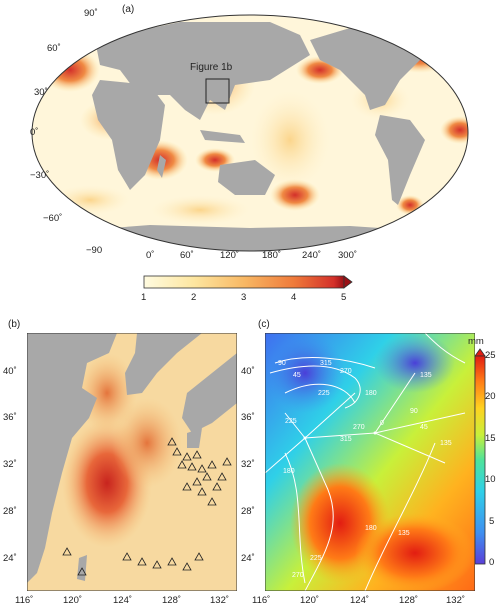 This screenshot has width=500, height=611. What do you see at coordinates (248, 282) in the screenshot?
I see `colorbar-a` at bounding box center [248, 282].